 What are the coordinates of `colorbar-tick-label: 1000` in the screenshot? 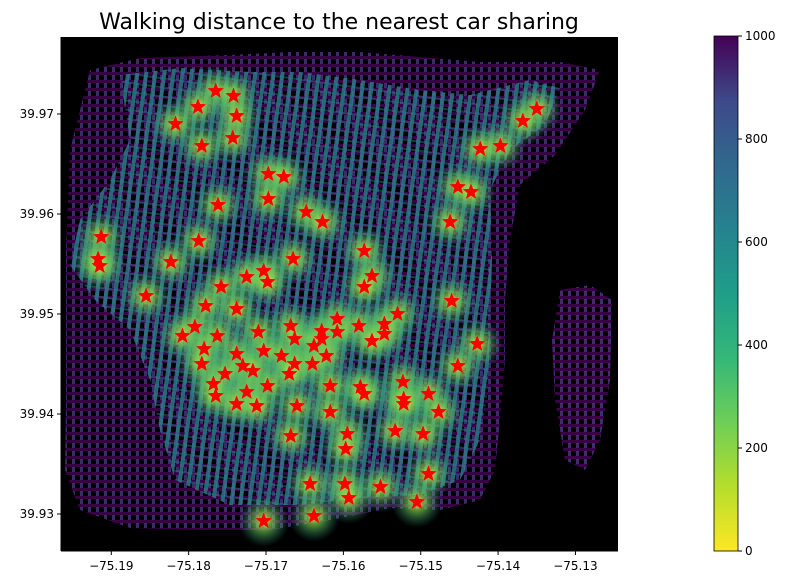 It's located at (760, 36).